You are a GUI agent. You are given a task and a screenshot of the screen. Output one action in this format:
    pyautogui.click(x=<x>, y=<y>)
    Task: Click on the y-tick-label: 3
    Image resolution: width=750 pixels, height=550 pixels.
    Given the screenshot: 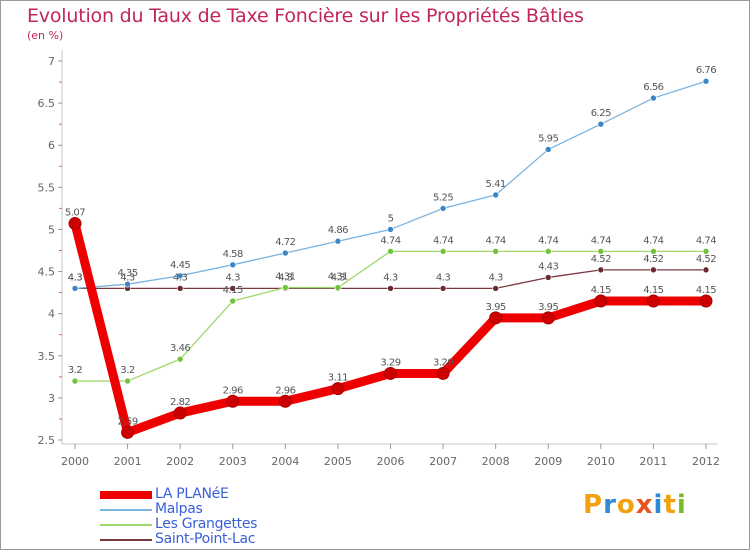 What is the action you would take?
    pyautogui.click(x=51, y=398)
    